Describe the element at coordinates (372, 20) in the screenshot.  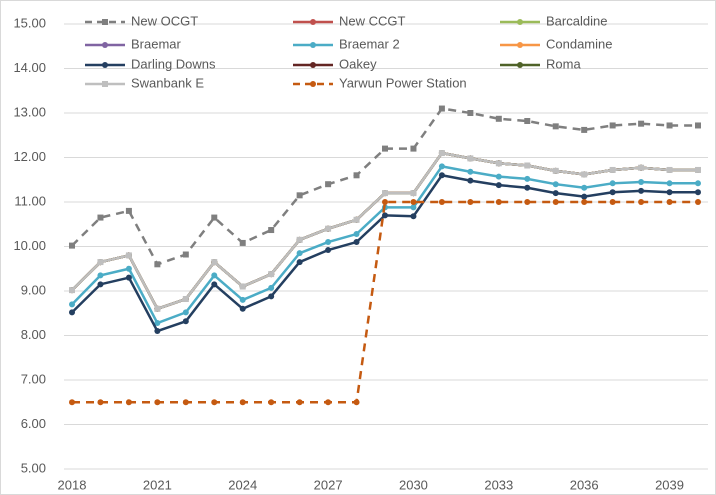
I see `legend-label: New CCGT` at that location.